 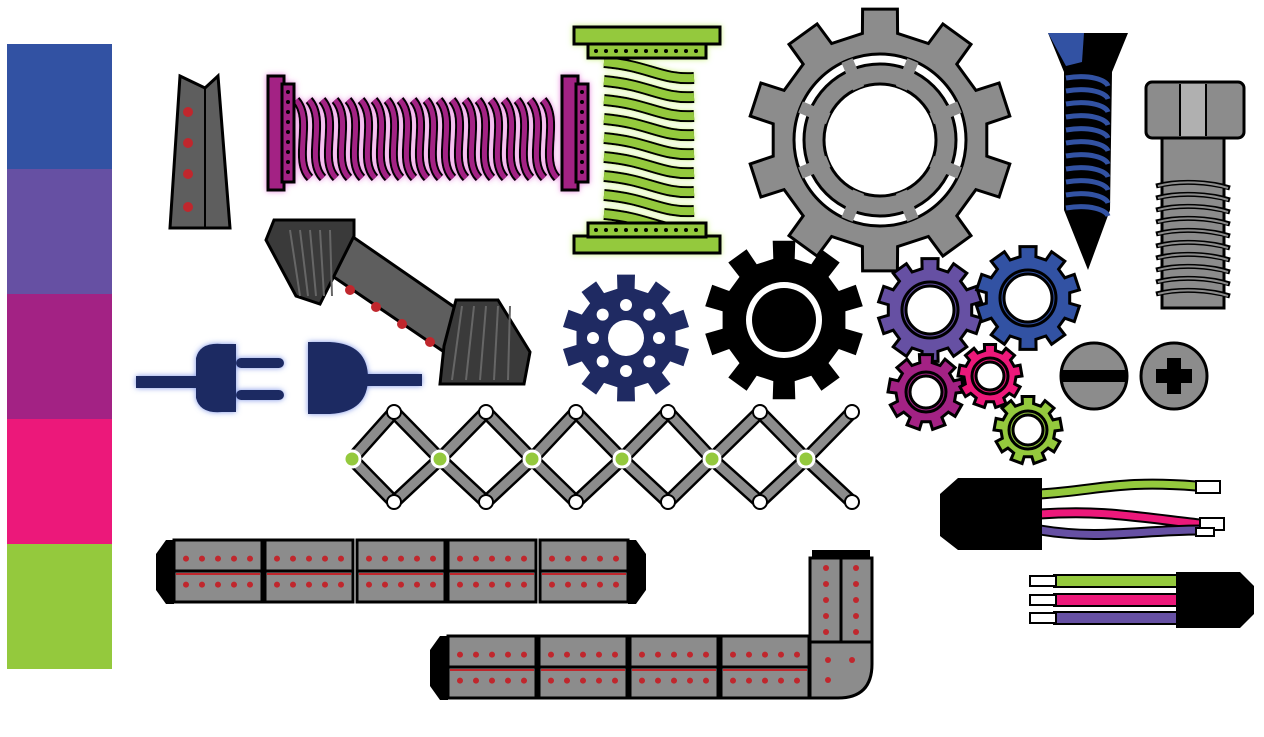 What do you see at coordinates (428, 133) in the screenshot?
I see `magenta-spring-icon` at bounding box center [428, 133].